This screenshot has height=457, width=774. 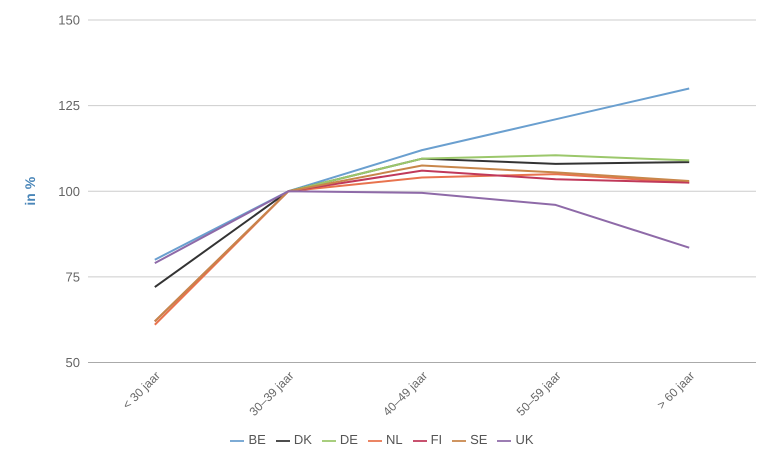 What do you see at coordinates (303, 440) in the screenshot?
I see `legend-label: DK` at bounding box center [303, 440].